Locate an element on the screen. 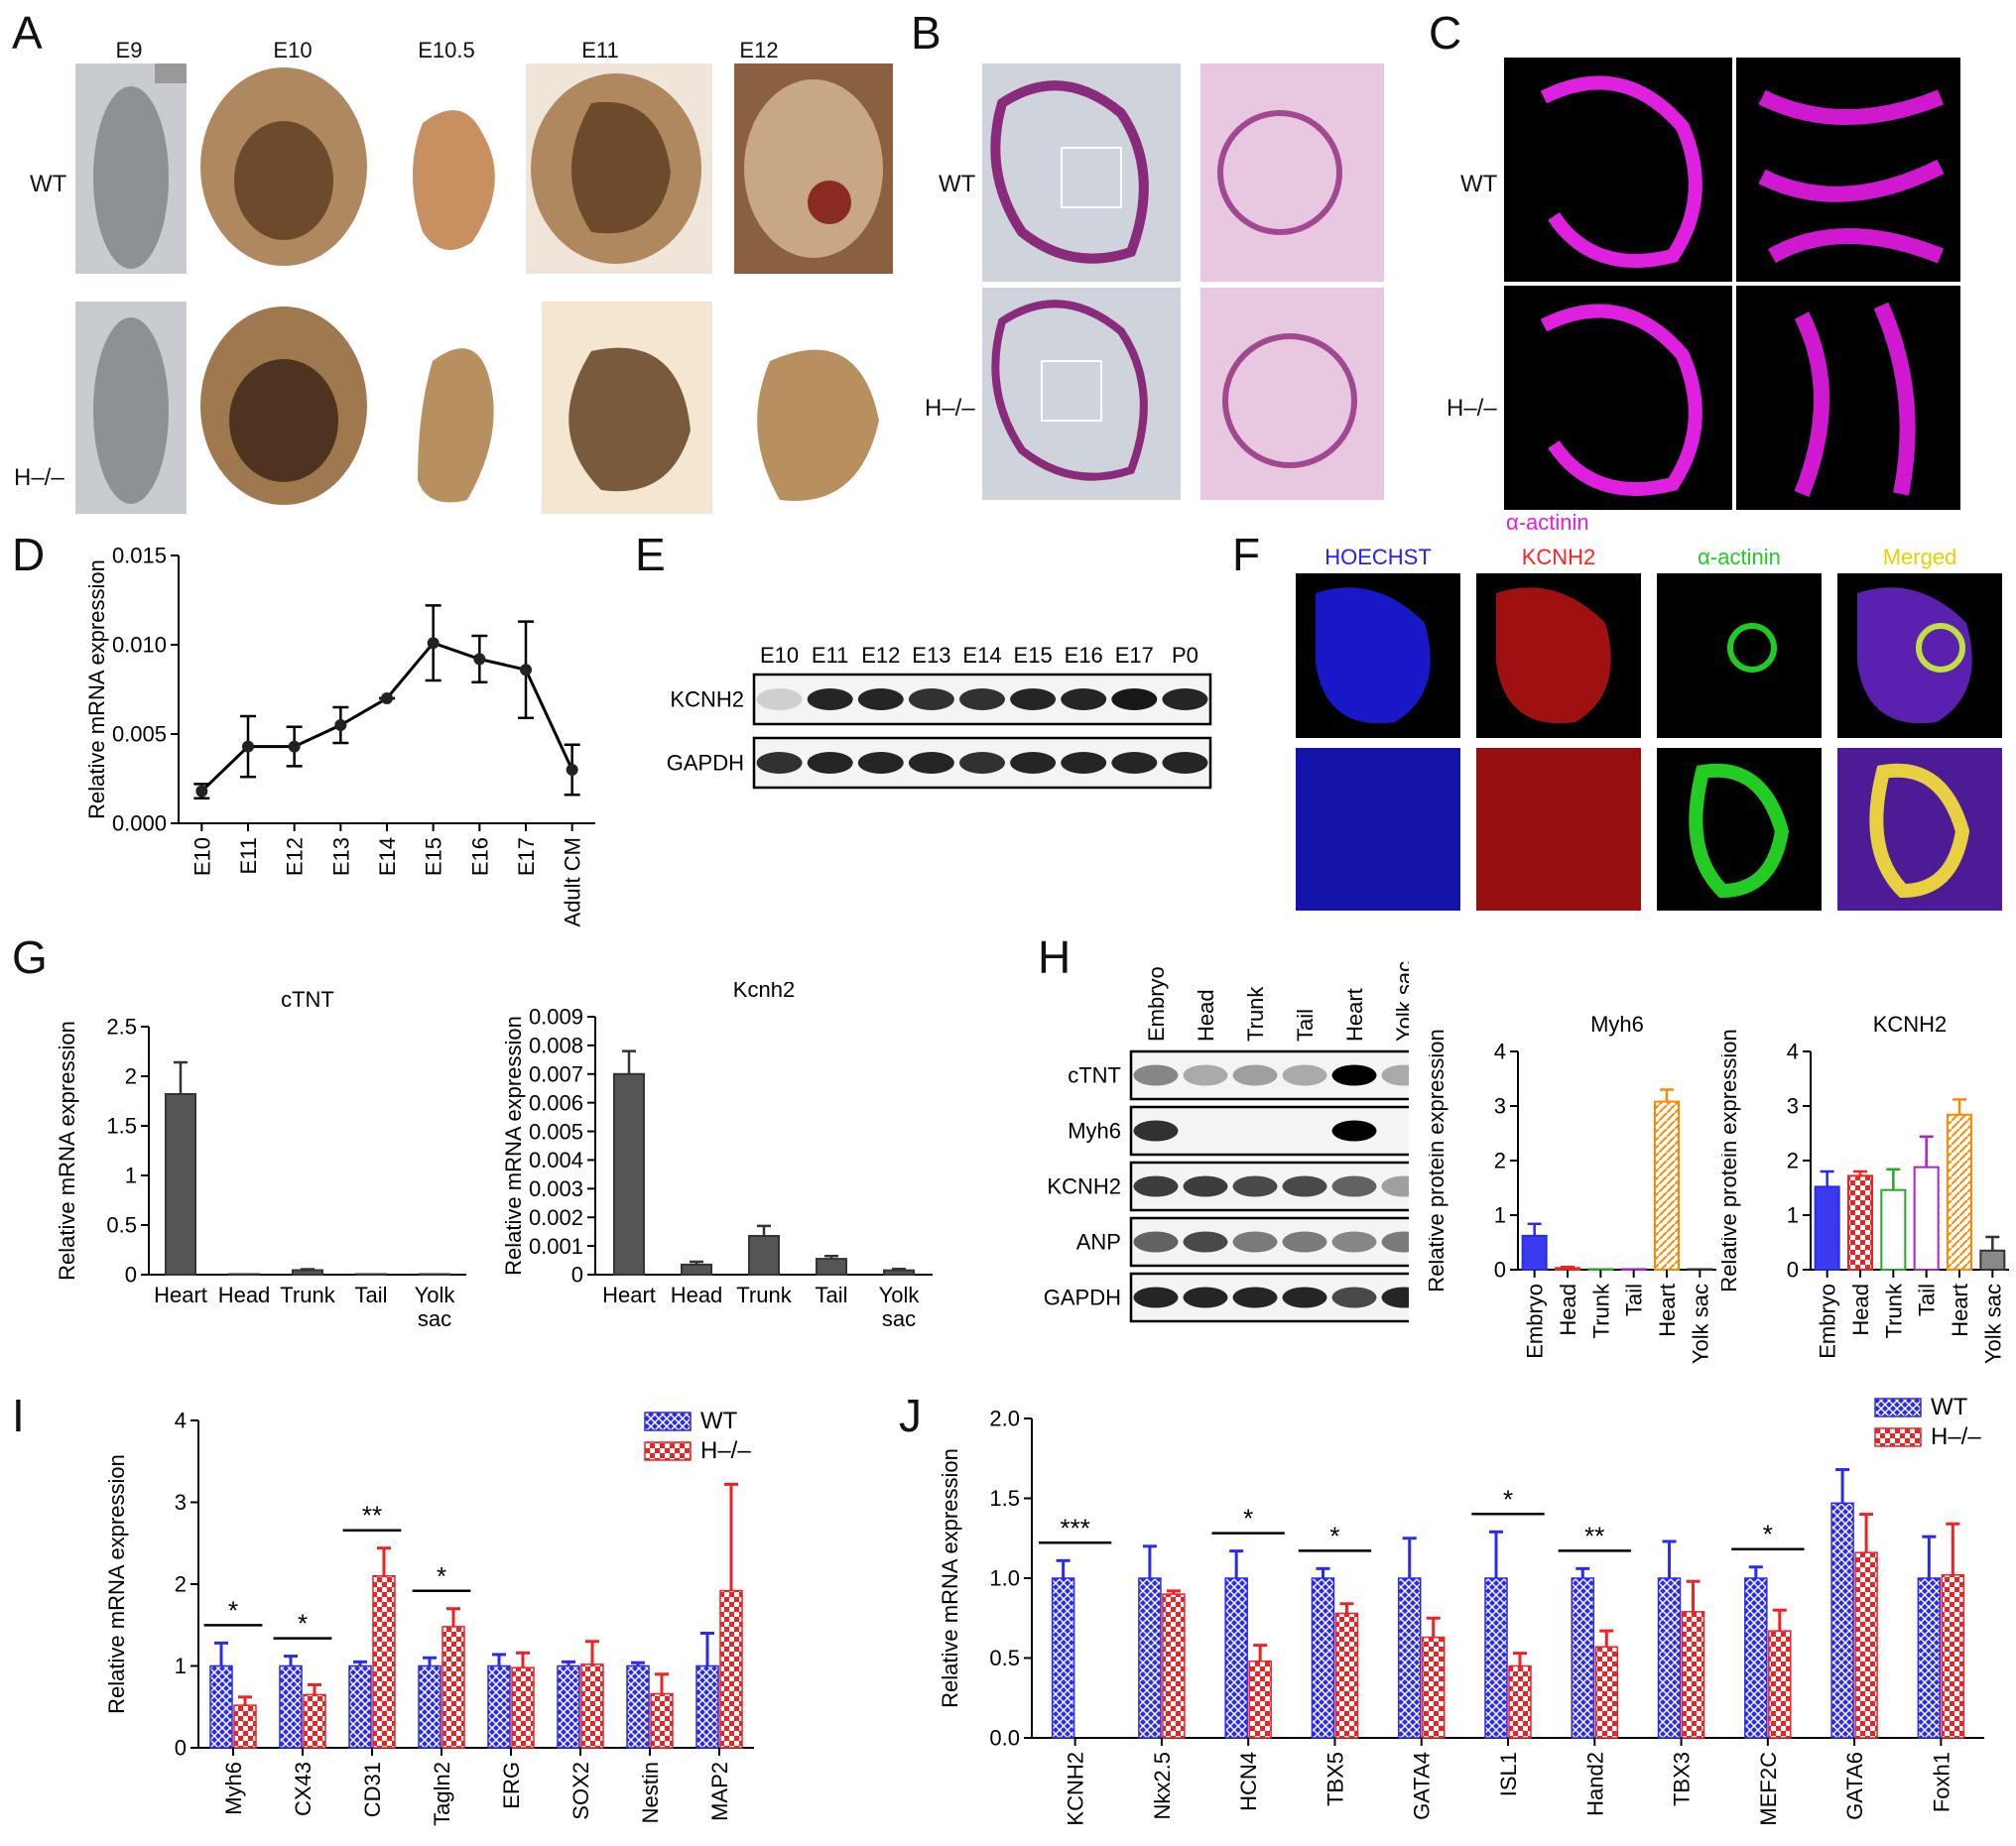 The height and width of the screenshot is (1846, 2016). panel-label-b: B is located at coordinates (926, 33).